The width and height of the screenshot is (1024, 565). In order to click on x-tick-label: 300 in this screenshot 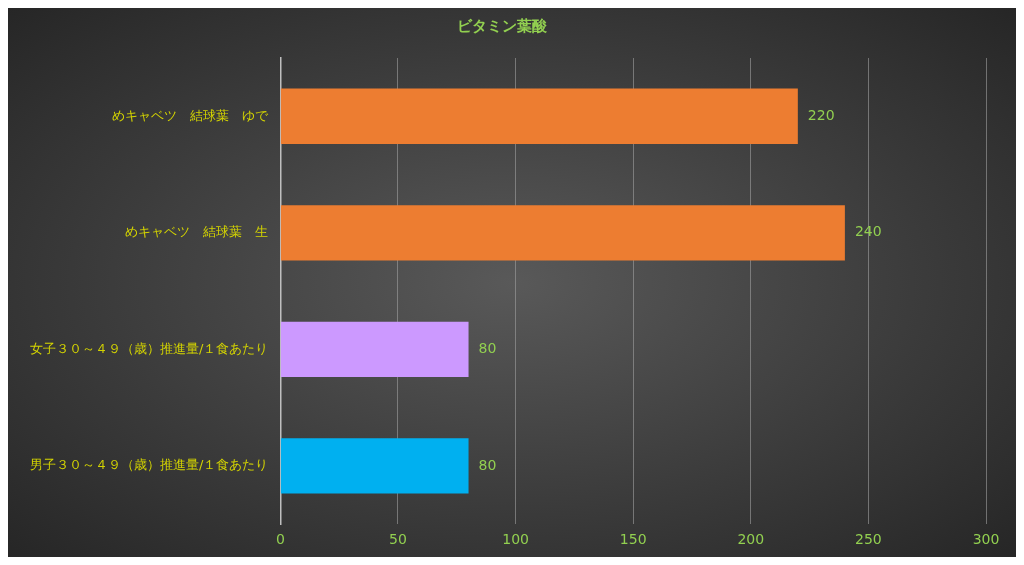, I will do `click(986, 539)`.